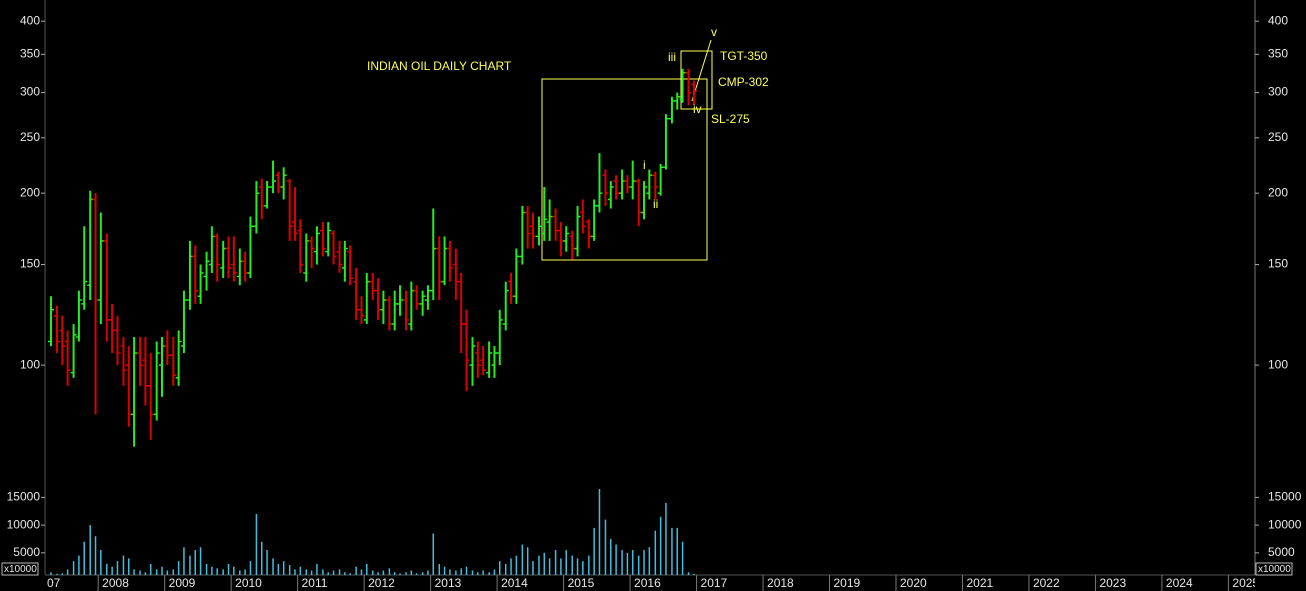  What do you see at coordinates (1274, 569) in the screenshot?
I see `unit-label: x10000` at bounding box center [1274, 569].